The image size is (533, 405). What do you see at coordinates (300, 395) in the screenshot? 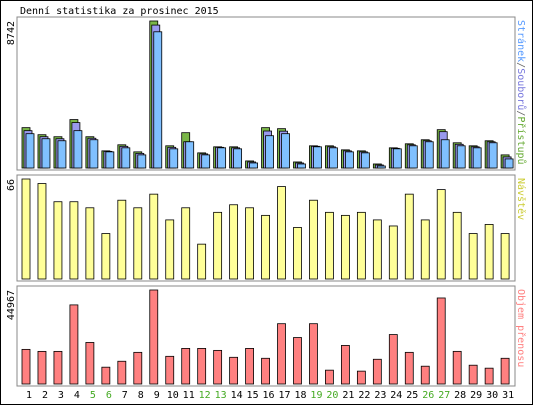
I see `x-tick-label: 18` at bounding box center [300, 395].